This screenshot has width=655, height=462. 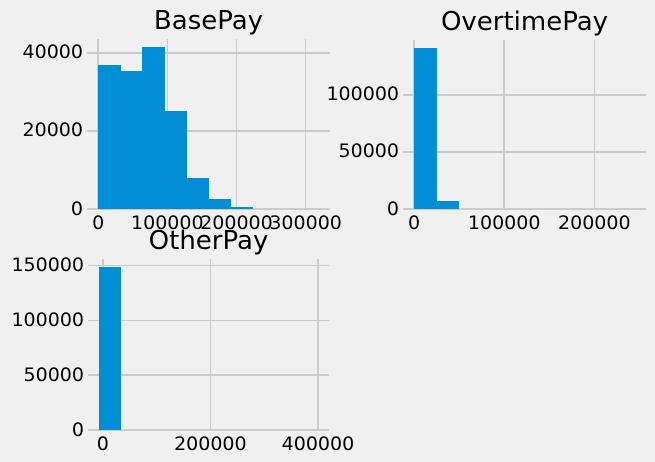 I want to click on x-tick-label: 400000, so click(x=318, y=444).